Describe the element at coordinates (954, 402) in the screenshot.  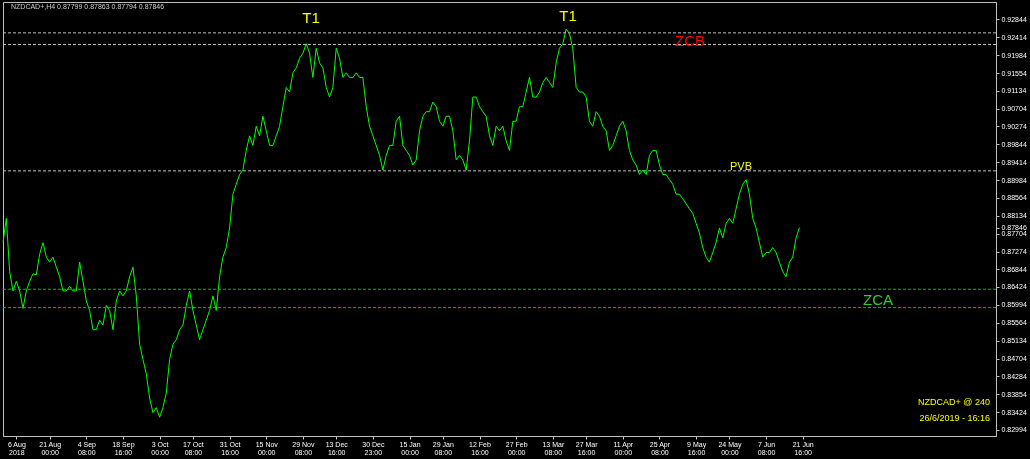
I see `annotation: NZDCAD+ @ 240` at that location.